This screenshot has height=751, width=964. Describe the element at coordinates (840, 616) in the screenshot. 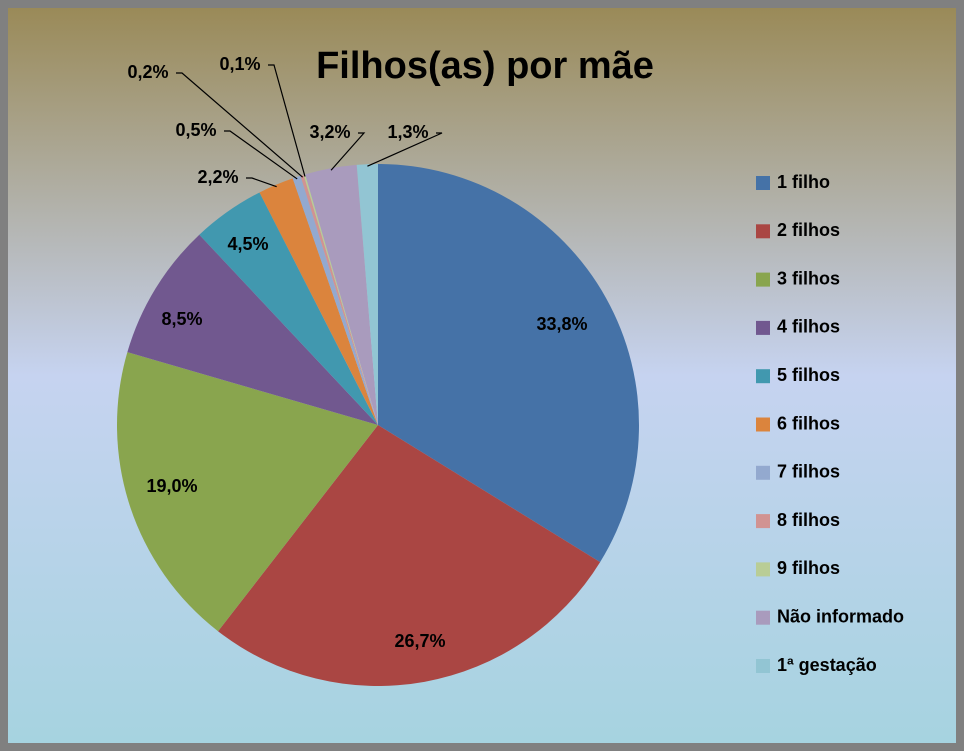

I see `legend-label: Não informado` at that location.